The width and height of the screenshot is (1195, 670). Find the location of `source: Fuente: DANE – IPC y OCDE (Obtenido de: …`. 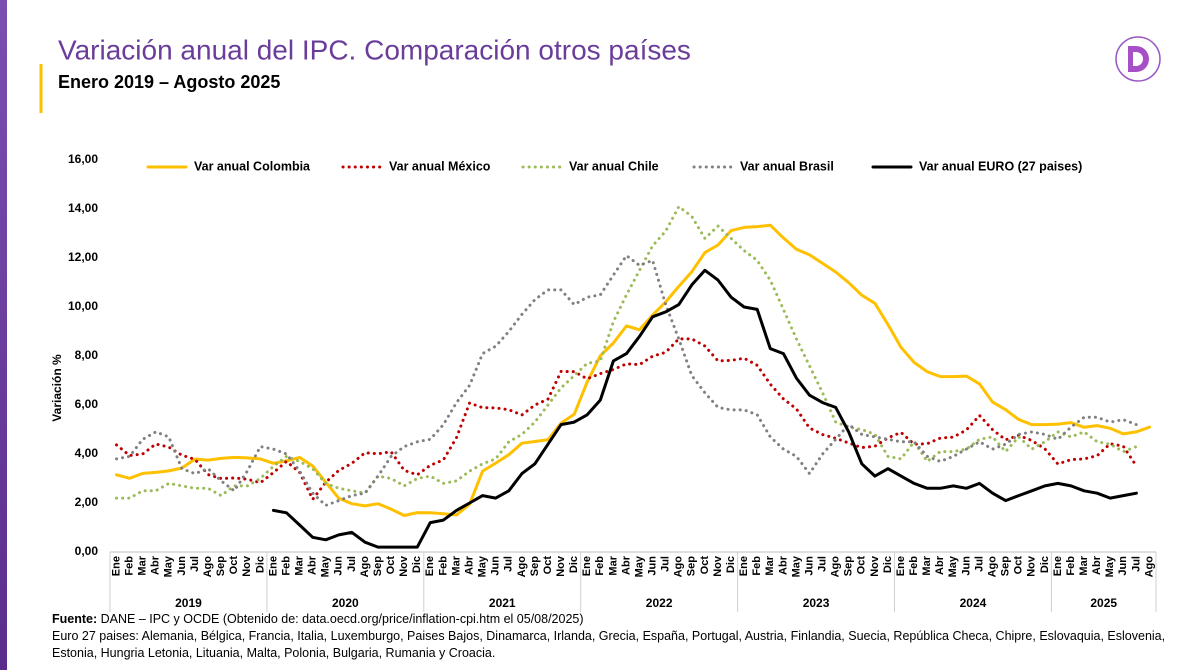

source: Fuente: DANE – IPC y OCDE (Obtenido de: … is located at coordinates (612, 619).